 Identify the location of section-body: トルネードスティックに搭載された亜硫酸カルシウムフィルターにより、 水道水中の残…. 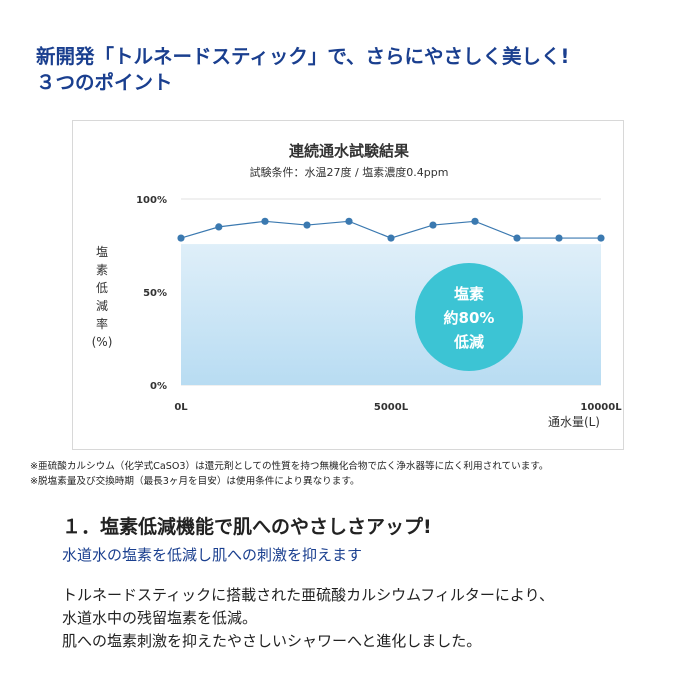
(308, 618).